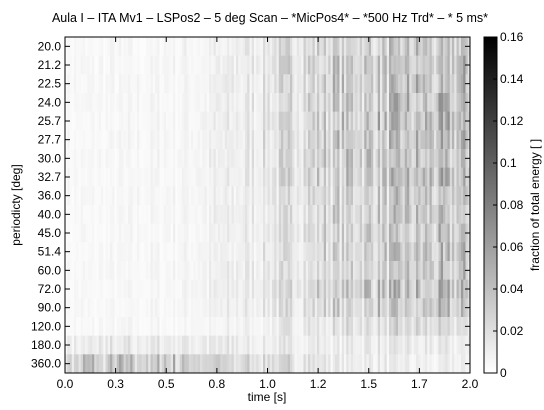 Image resolution: width=544 pixels, height=410 pixels. I want to click on colorbar-tick-label: 0.1, so click(508, 163).